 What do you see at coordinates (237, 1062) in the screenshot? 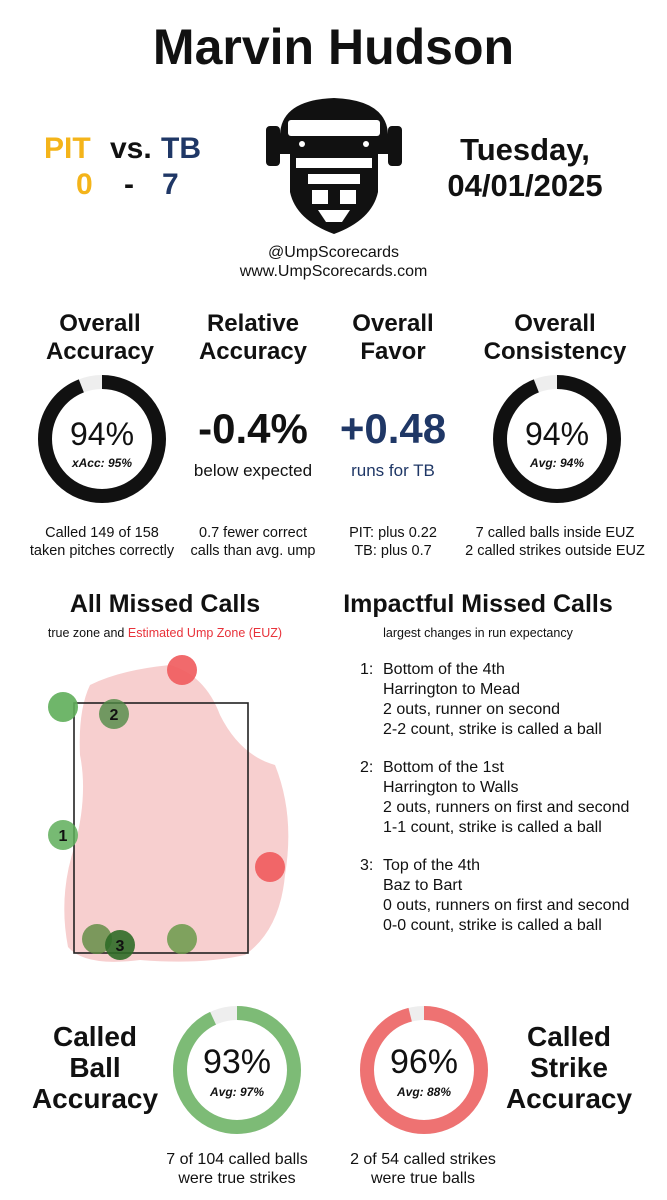
I see `called-ball-accuracy-value: 93%` at bounding box center [237, 1062].